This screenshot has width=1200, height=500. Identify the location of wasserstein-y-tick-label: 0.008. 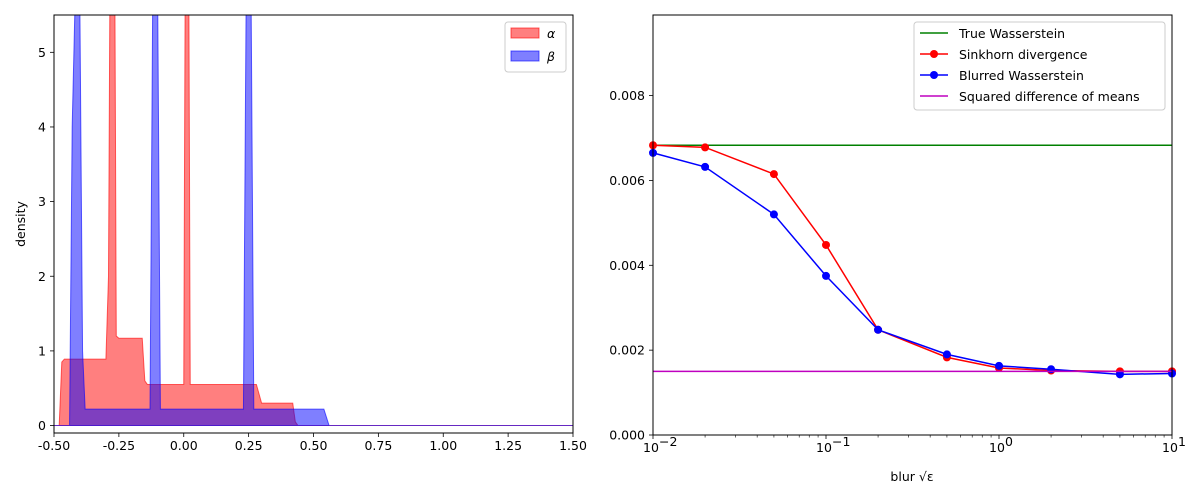
(627, 95).